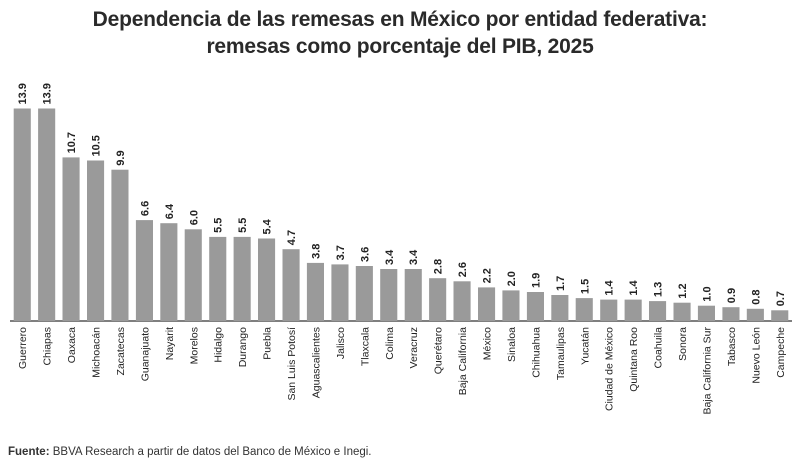 The height and width of the screenshot is (470, 800). Describe the element at coordinates (512, 344) in the screenshot. I see `category-label-20: Sinaloa` at that location.